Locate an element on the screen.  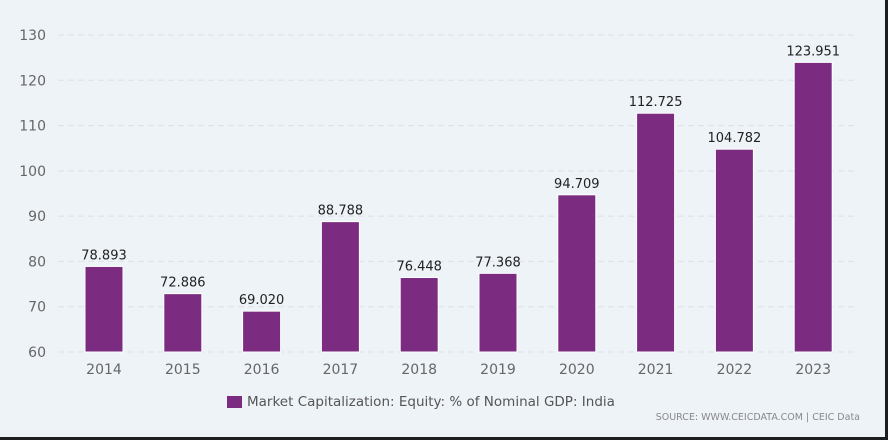
data-label-2023: 123.951 is located at coordinates (813, 51).